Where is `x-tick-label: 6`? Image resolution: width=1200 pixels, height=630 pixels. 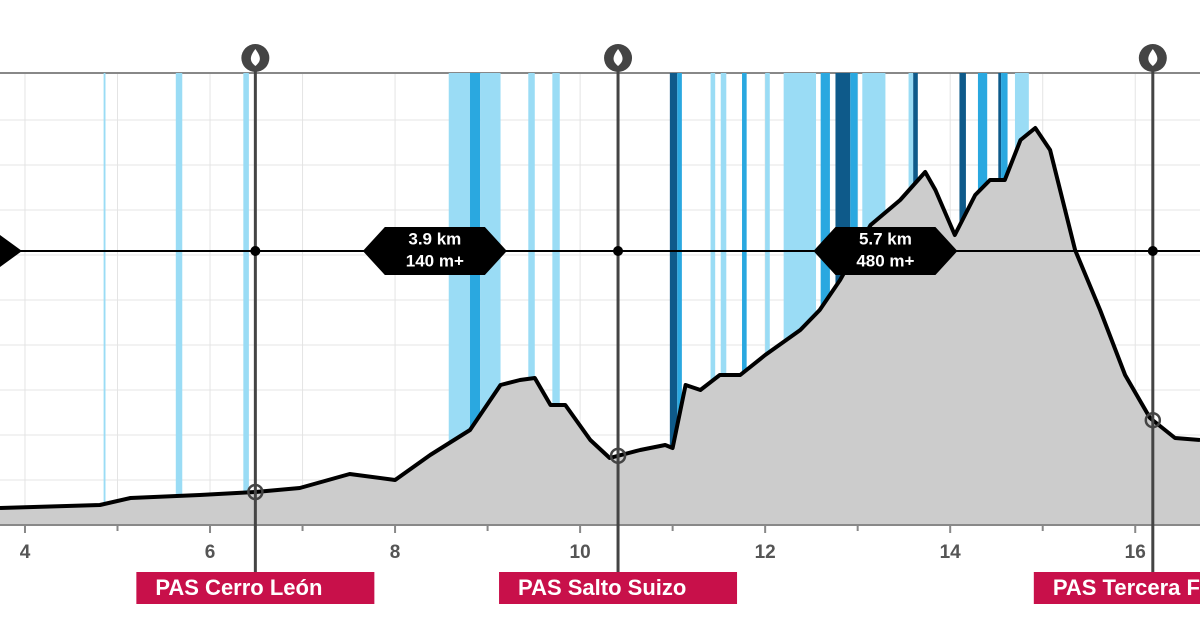
x-tick-label: 6 is located at coordinates (210, 552).